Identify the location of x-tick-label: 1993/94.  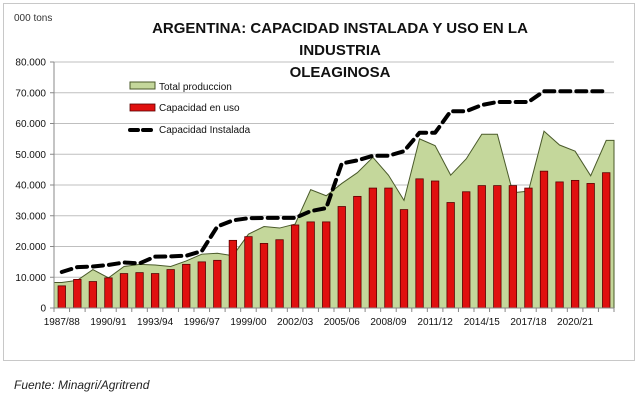
(155, 322).